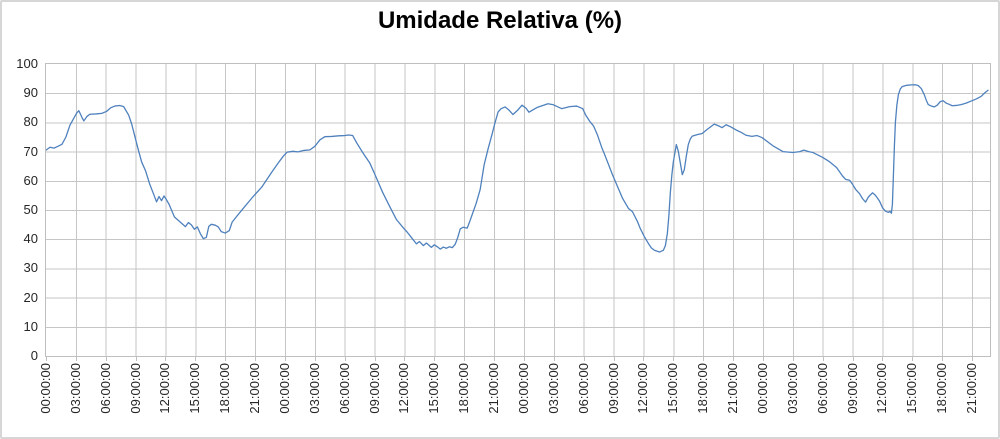 This screenshot has height=439, width=1000. I want to click on y-axis-label: 100, so click(27, 63).